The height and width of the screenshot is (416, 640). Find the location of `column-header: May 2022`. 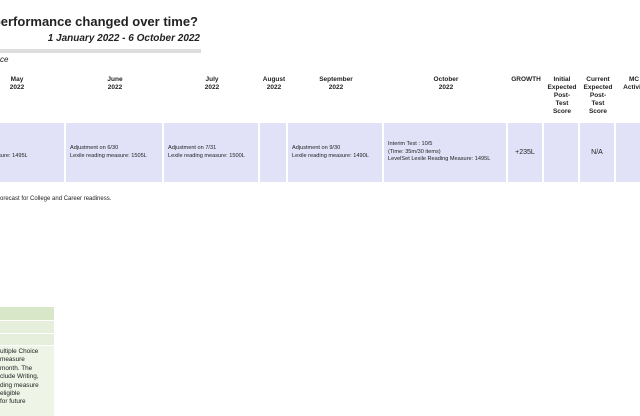

column-header: May 2022 is located at coordinates (33, 84).